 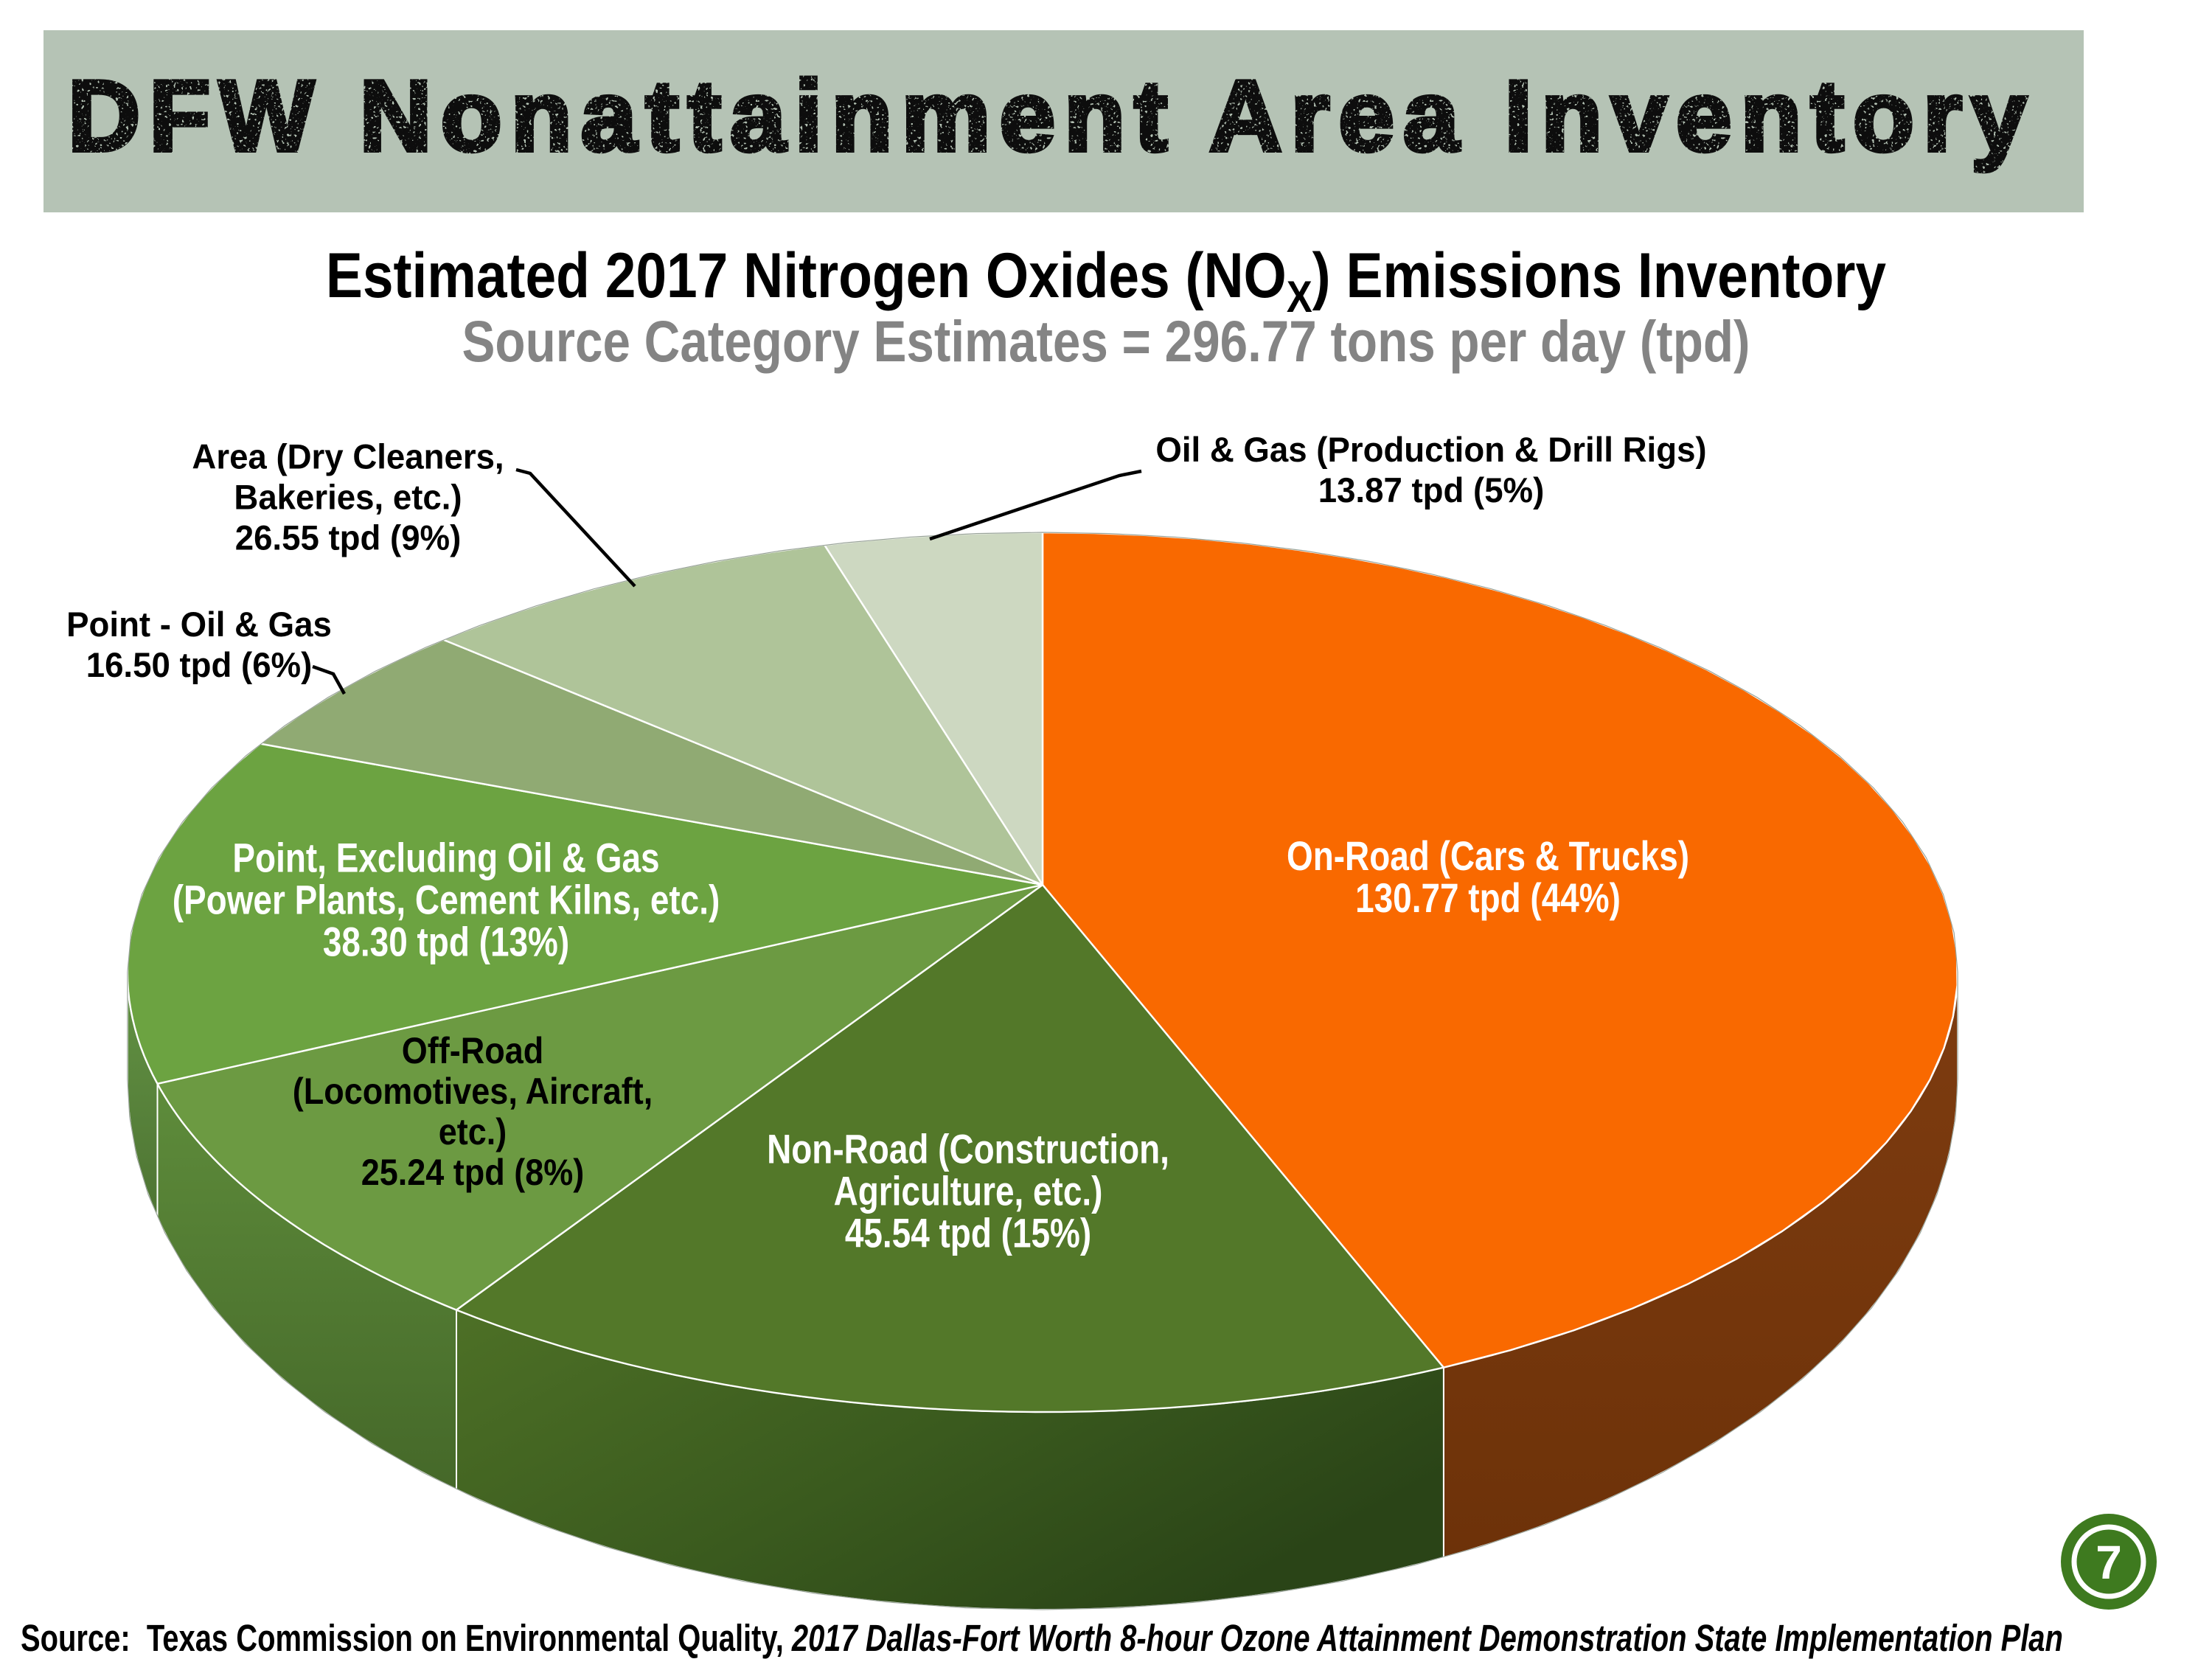 I want to click on svg-text: 7, so click(x=2109, y=1562).